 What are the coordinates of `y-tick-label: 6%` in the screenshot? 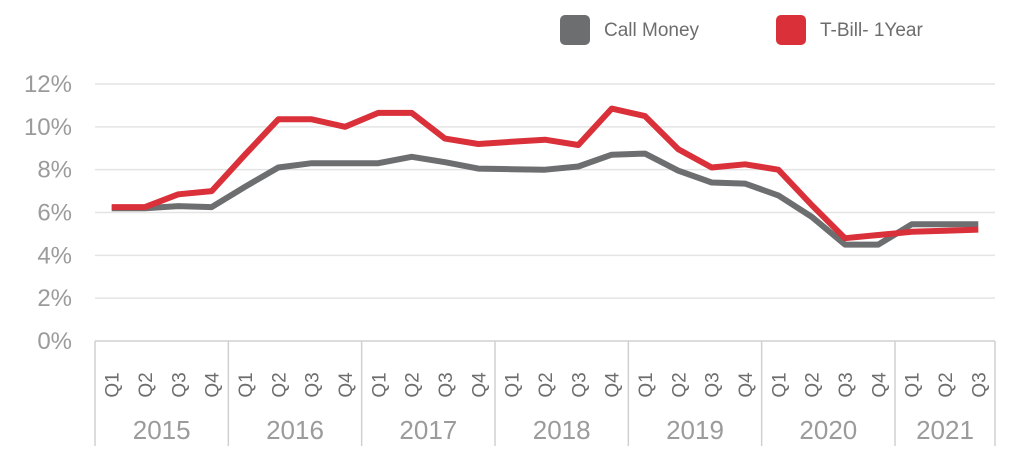 It's located at (54, 213).